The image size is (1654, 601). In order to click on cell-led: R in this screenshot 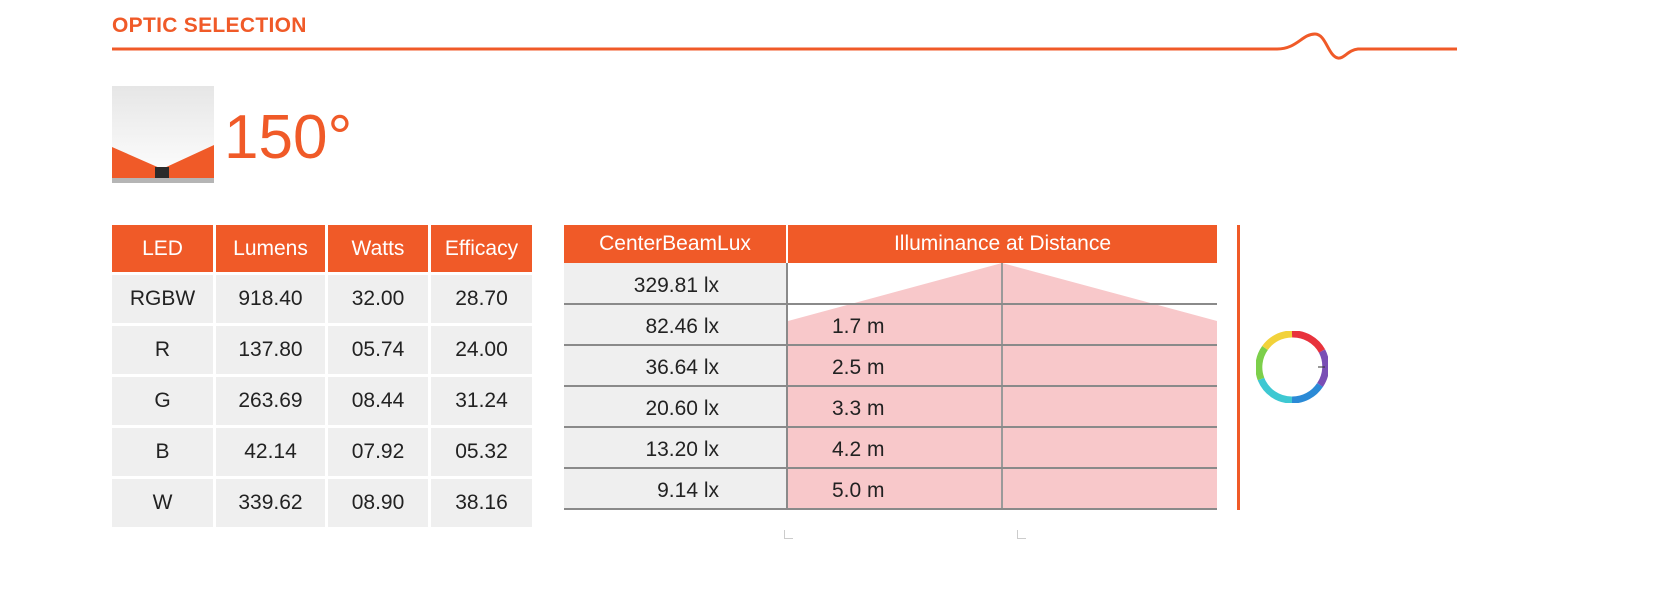, I will do `click(162, 350)`.